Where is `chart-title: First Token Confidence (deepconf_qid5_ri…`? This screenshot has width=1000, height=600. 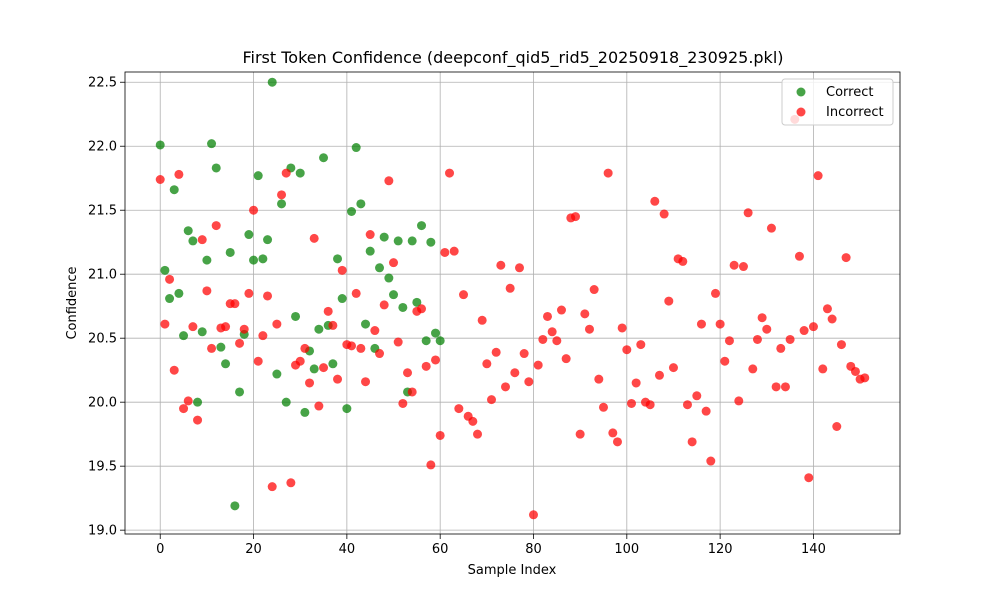
chart-title: First Token Confidence (deepconf_qid5_ri… is located at coordinates (512, 58).